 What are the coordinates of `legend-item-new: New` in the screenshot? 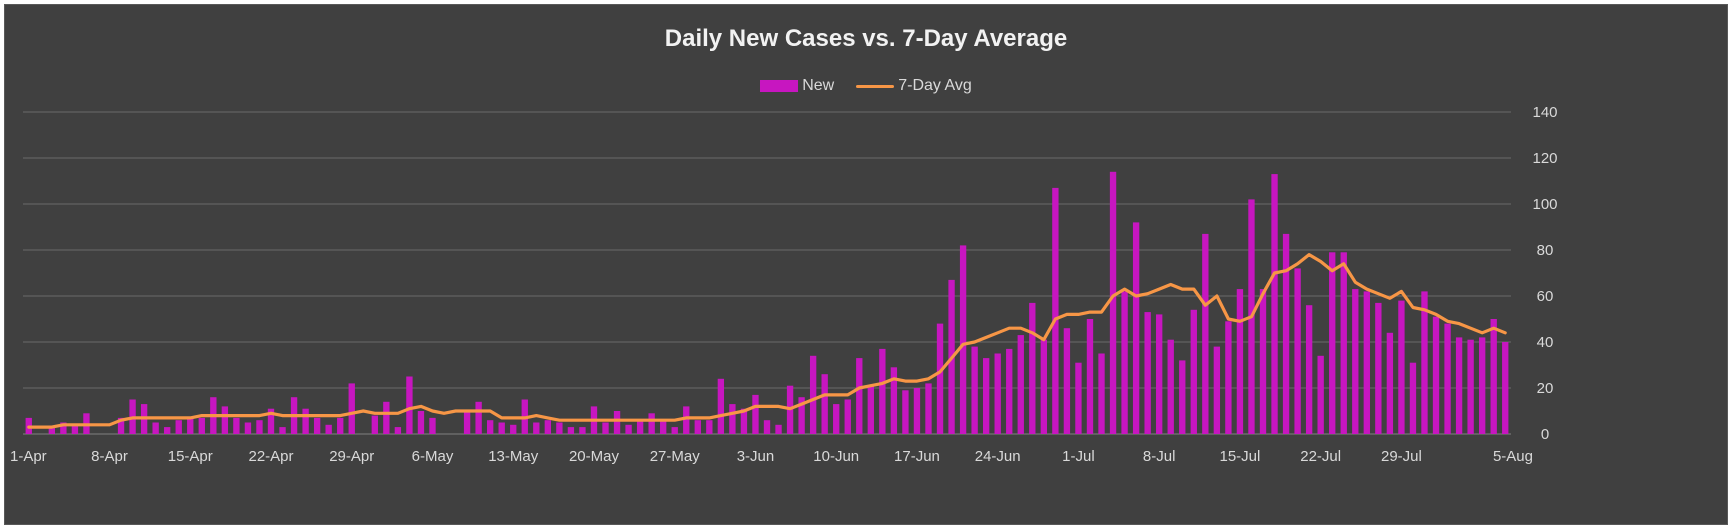 It's located at (797, 86).